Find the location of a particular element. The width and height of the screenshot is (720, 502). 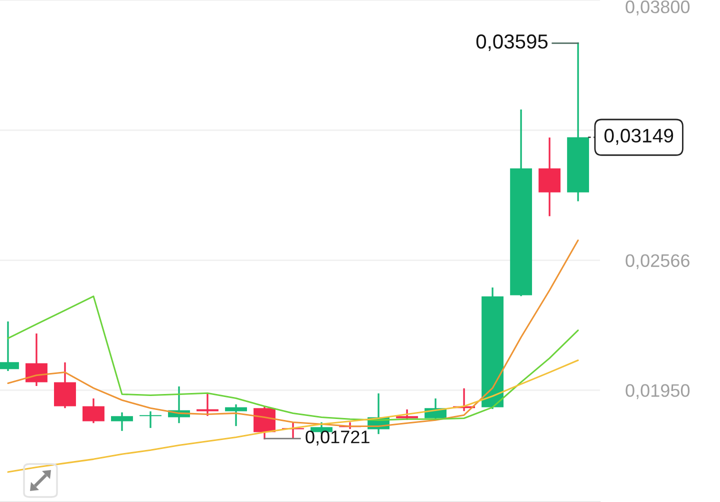

text: 0,03149 is located at coordinates (639, 136).